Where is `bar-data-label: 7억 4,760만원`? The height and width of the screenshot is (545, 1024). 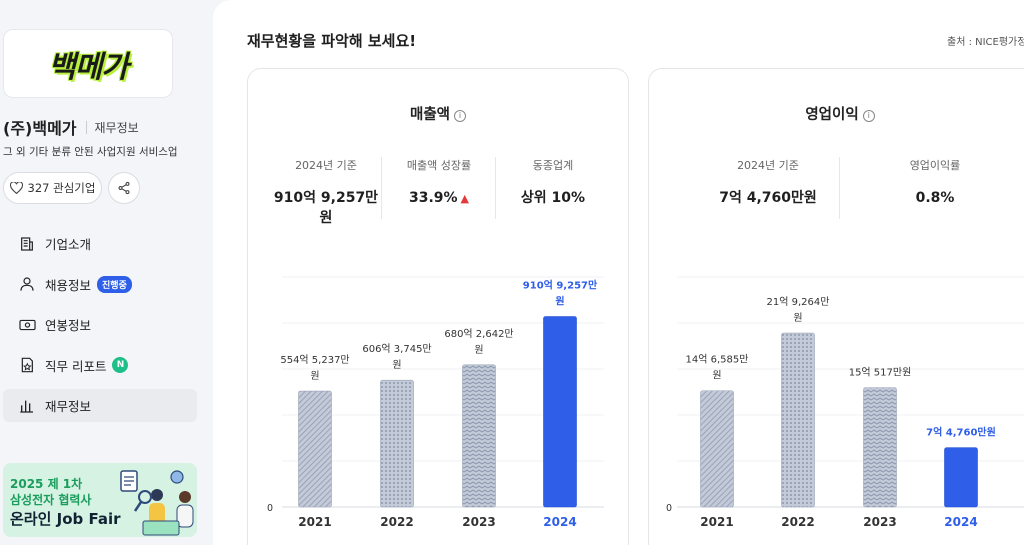
bar-data-label: 7억 4,760만원 is located at coordinates (961, 432).